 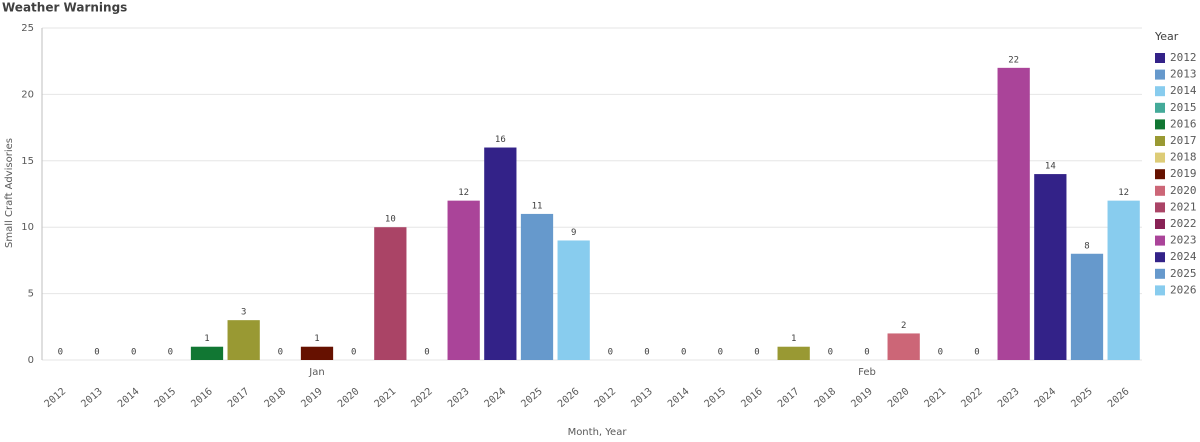 What do you see at coordinates (1183, 173) in the screenshot?
I see `legend-label: 2019` at bounding box center [1183, 173].